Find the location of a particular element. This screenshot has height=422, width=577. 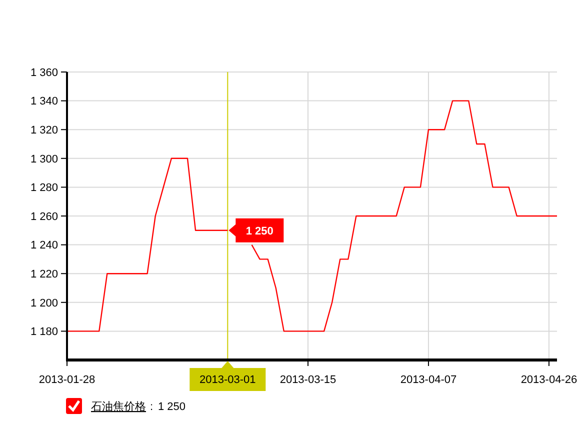

y-tick-label: 1 260 is located at coordinates (44, 216).